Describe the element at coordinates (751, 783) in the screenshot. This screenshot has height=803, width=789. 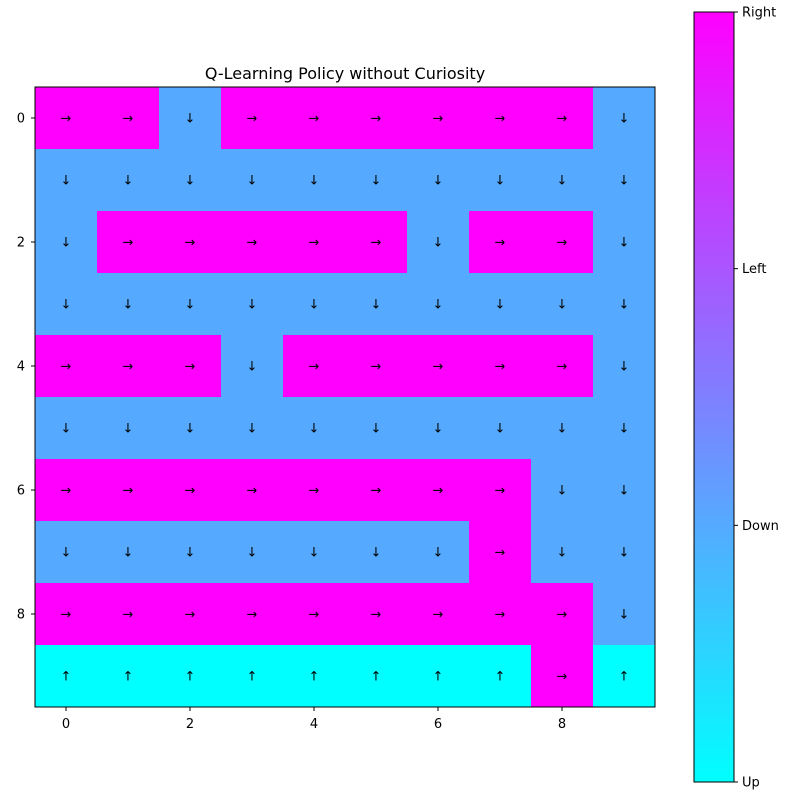
I see `colorbar-label-up: Up` at that location.